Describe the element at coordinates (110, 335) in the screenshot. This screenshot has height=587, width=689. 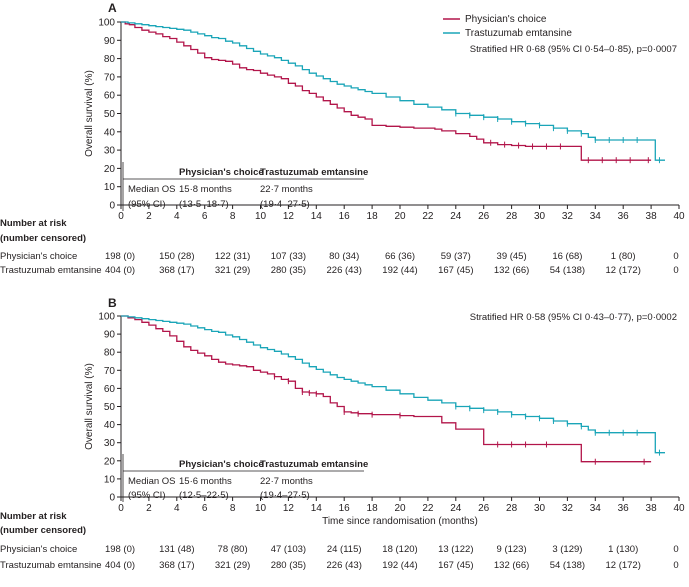
I see `y-tick-label: 90` at that location.